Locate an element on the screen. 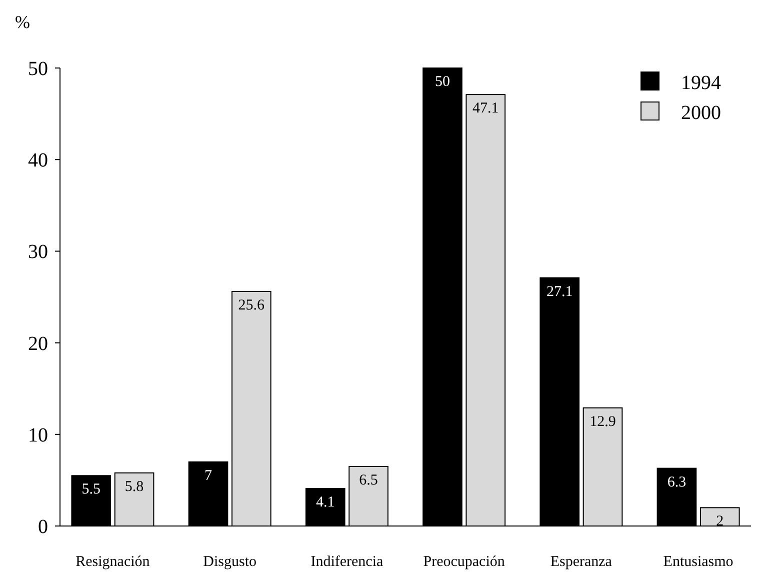 This screenshot has width=771, height=581. y-axis-title: % is located at coordinates (22, 22).